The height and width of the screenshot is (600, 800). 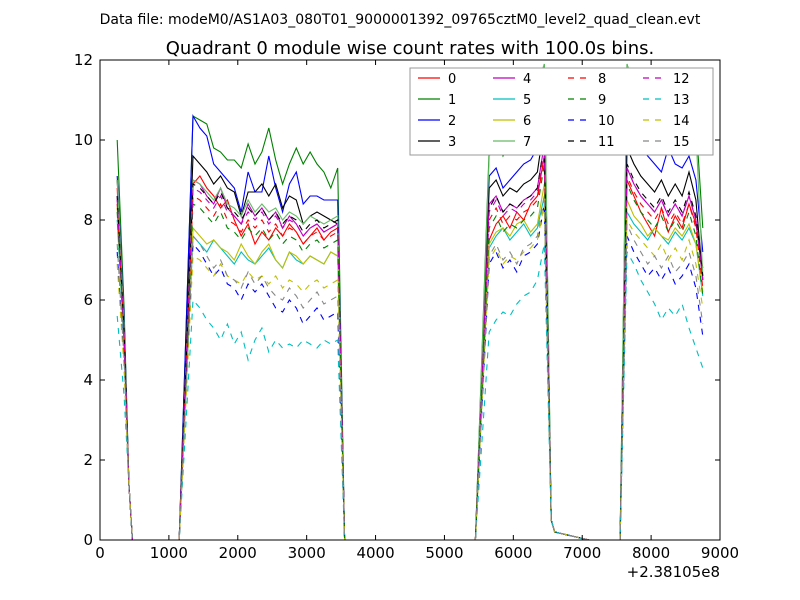 I want to click on x-tick-label: 1000, so click(x=169, y=553).